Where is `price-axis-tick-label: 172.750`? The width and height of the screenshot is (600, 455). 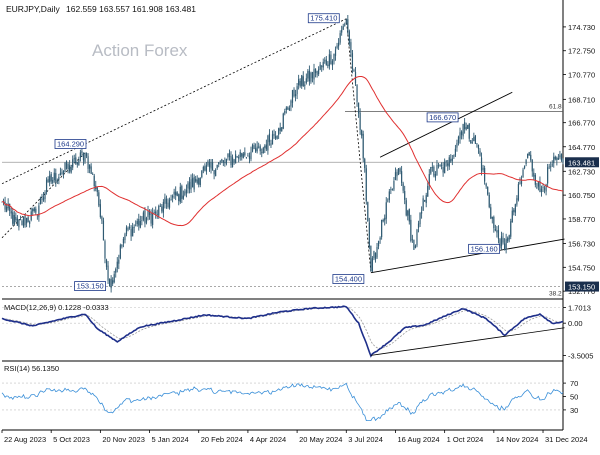
price-axis-tick-label: 172.750 is located at coordinates (581, 51).